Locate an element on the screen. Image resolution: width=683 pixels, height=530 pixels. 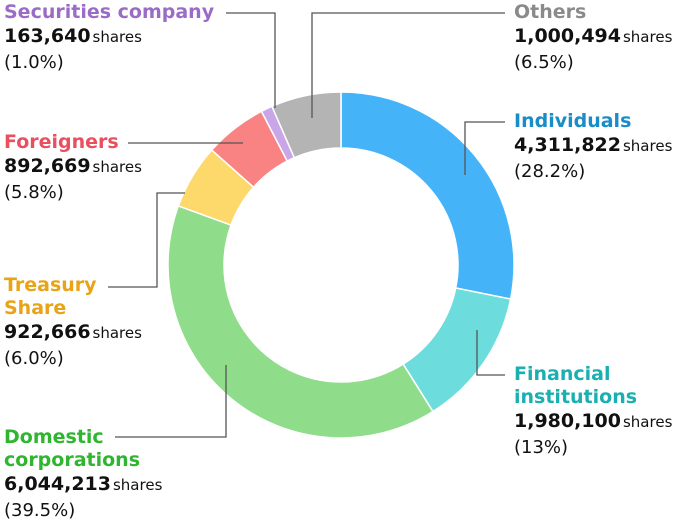
percentage-label: (5.8%) is located at coordinates (34, 192).